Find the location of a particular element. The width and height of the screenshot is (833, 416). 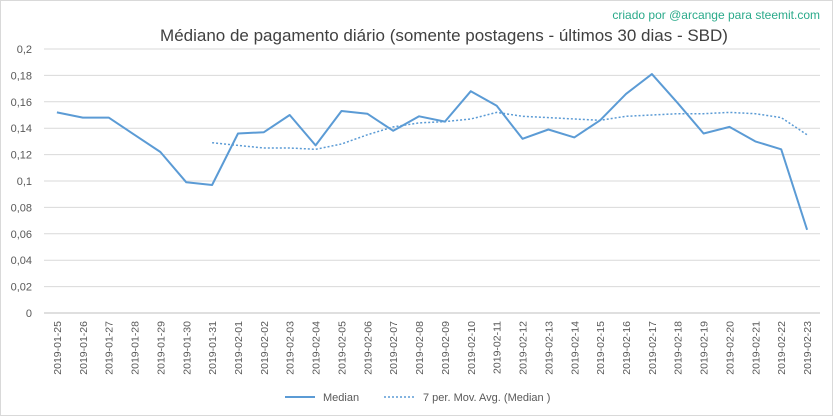

y-tick-label: 0,04 is located at coordinates (21, 261).